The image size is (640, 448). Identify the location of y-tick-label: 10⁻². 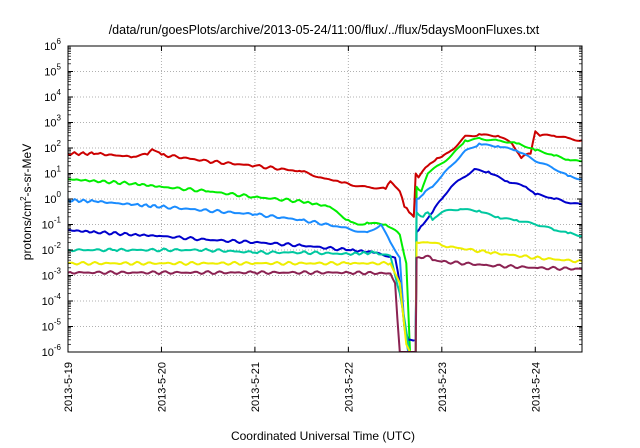
(52, 249).